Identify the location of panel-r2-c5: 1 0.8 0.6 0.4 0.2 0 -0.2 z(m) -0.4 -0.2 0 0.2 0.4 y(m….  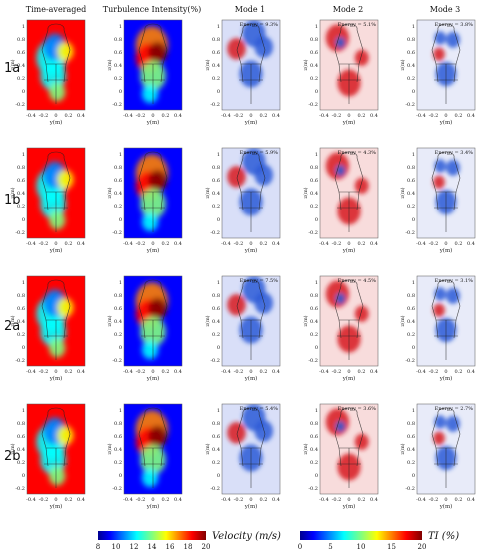
(437, 200).